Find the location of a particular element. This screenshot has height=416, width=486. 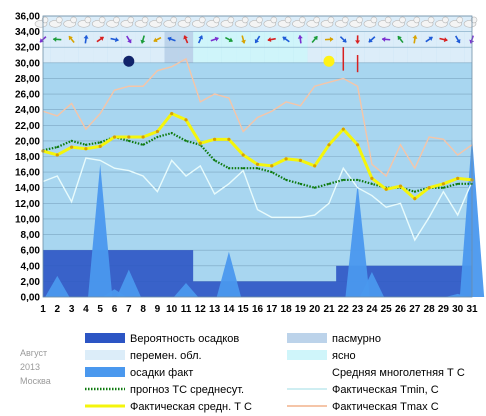

x-tick-label: 1 is located at coordinates (43, 309).